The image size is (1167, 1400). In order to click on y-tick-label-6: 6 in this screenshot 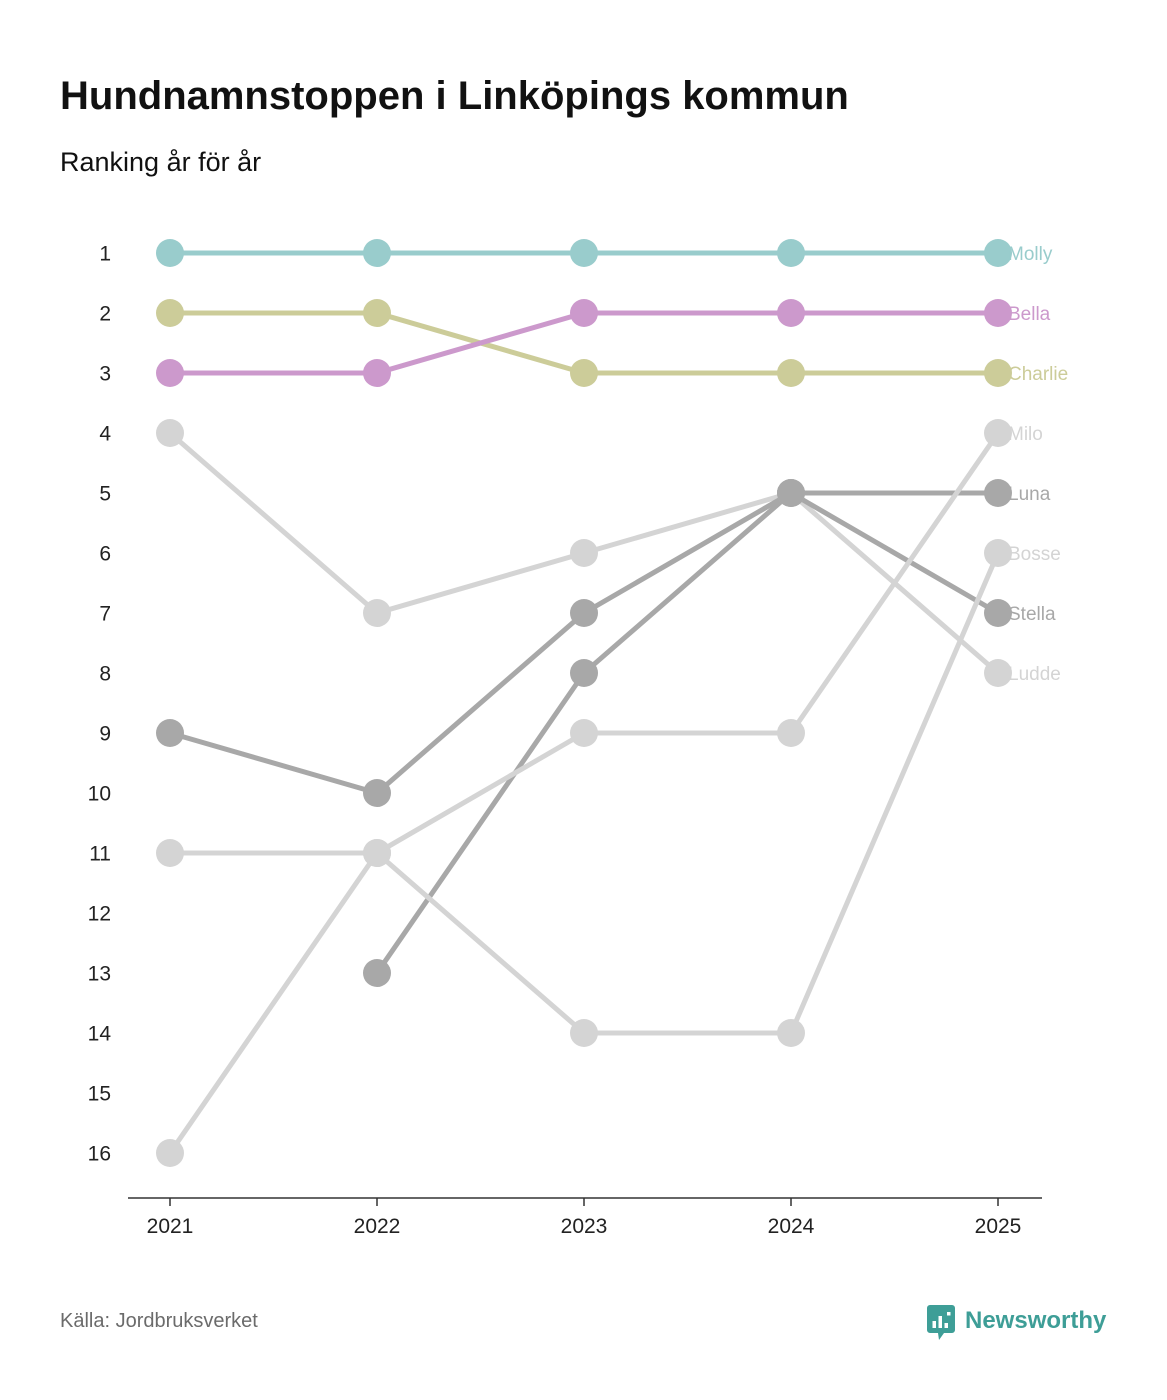, I will do `click(105, 554)`.